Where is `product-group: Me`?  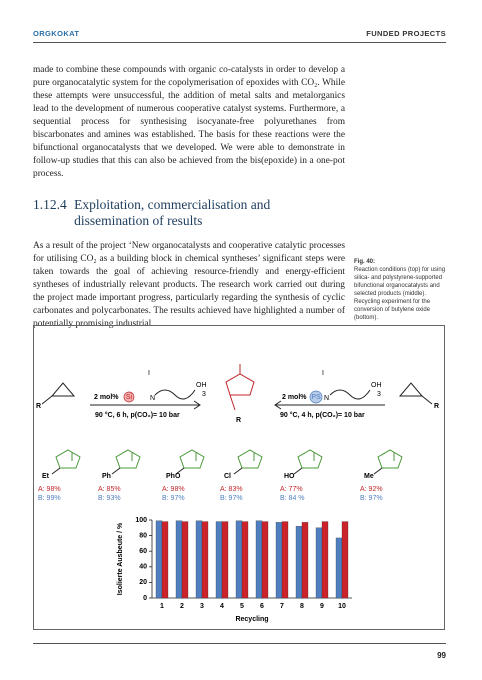 product-group: Me is located at coordinates (369, 476).